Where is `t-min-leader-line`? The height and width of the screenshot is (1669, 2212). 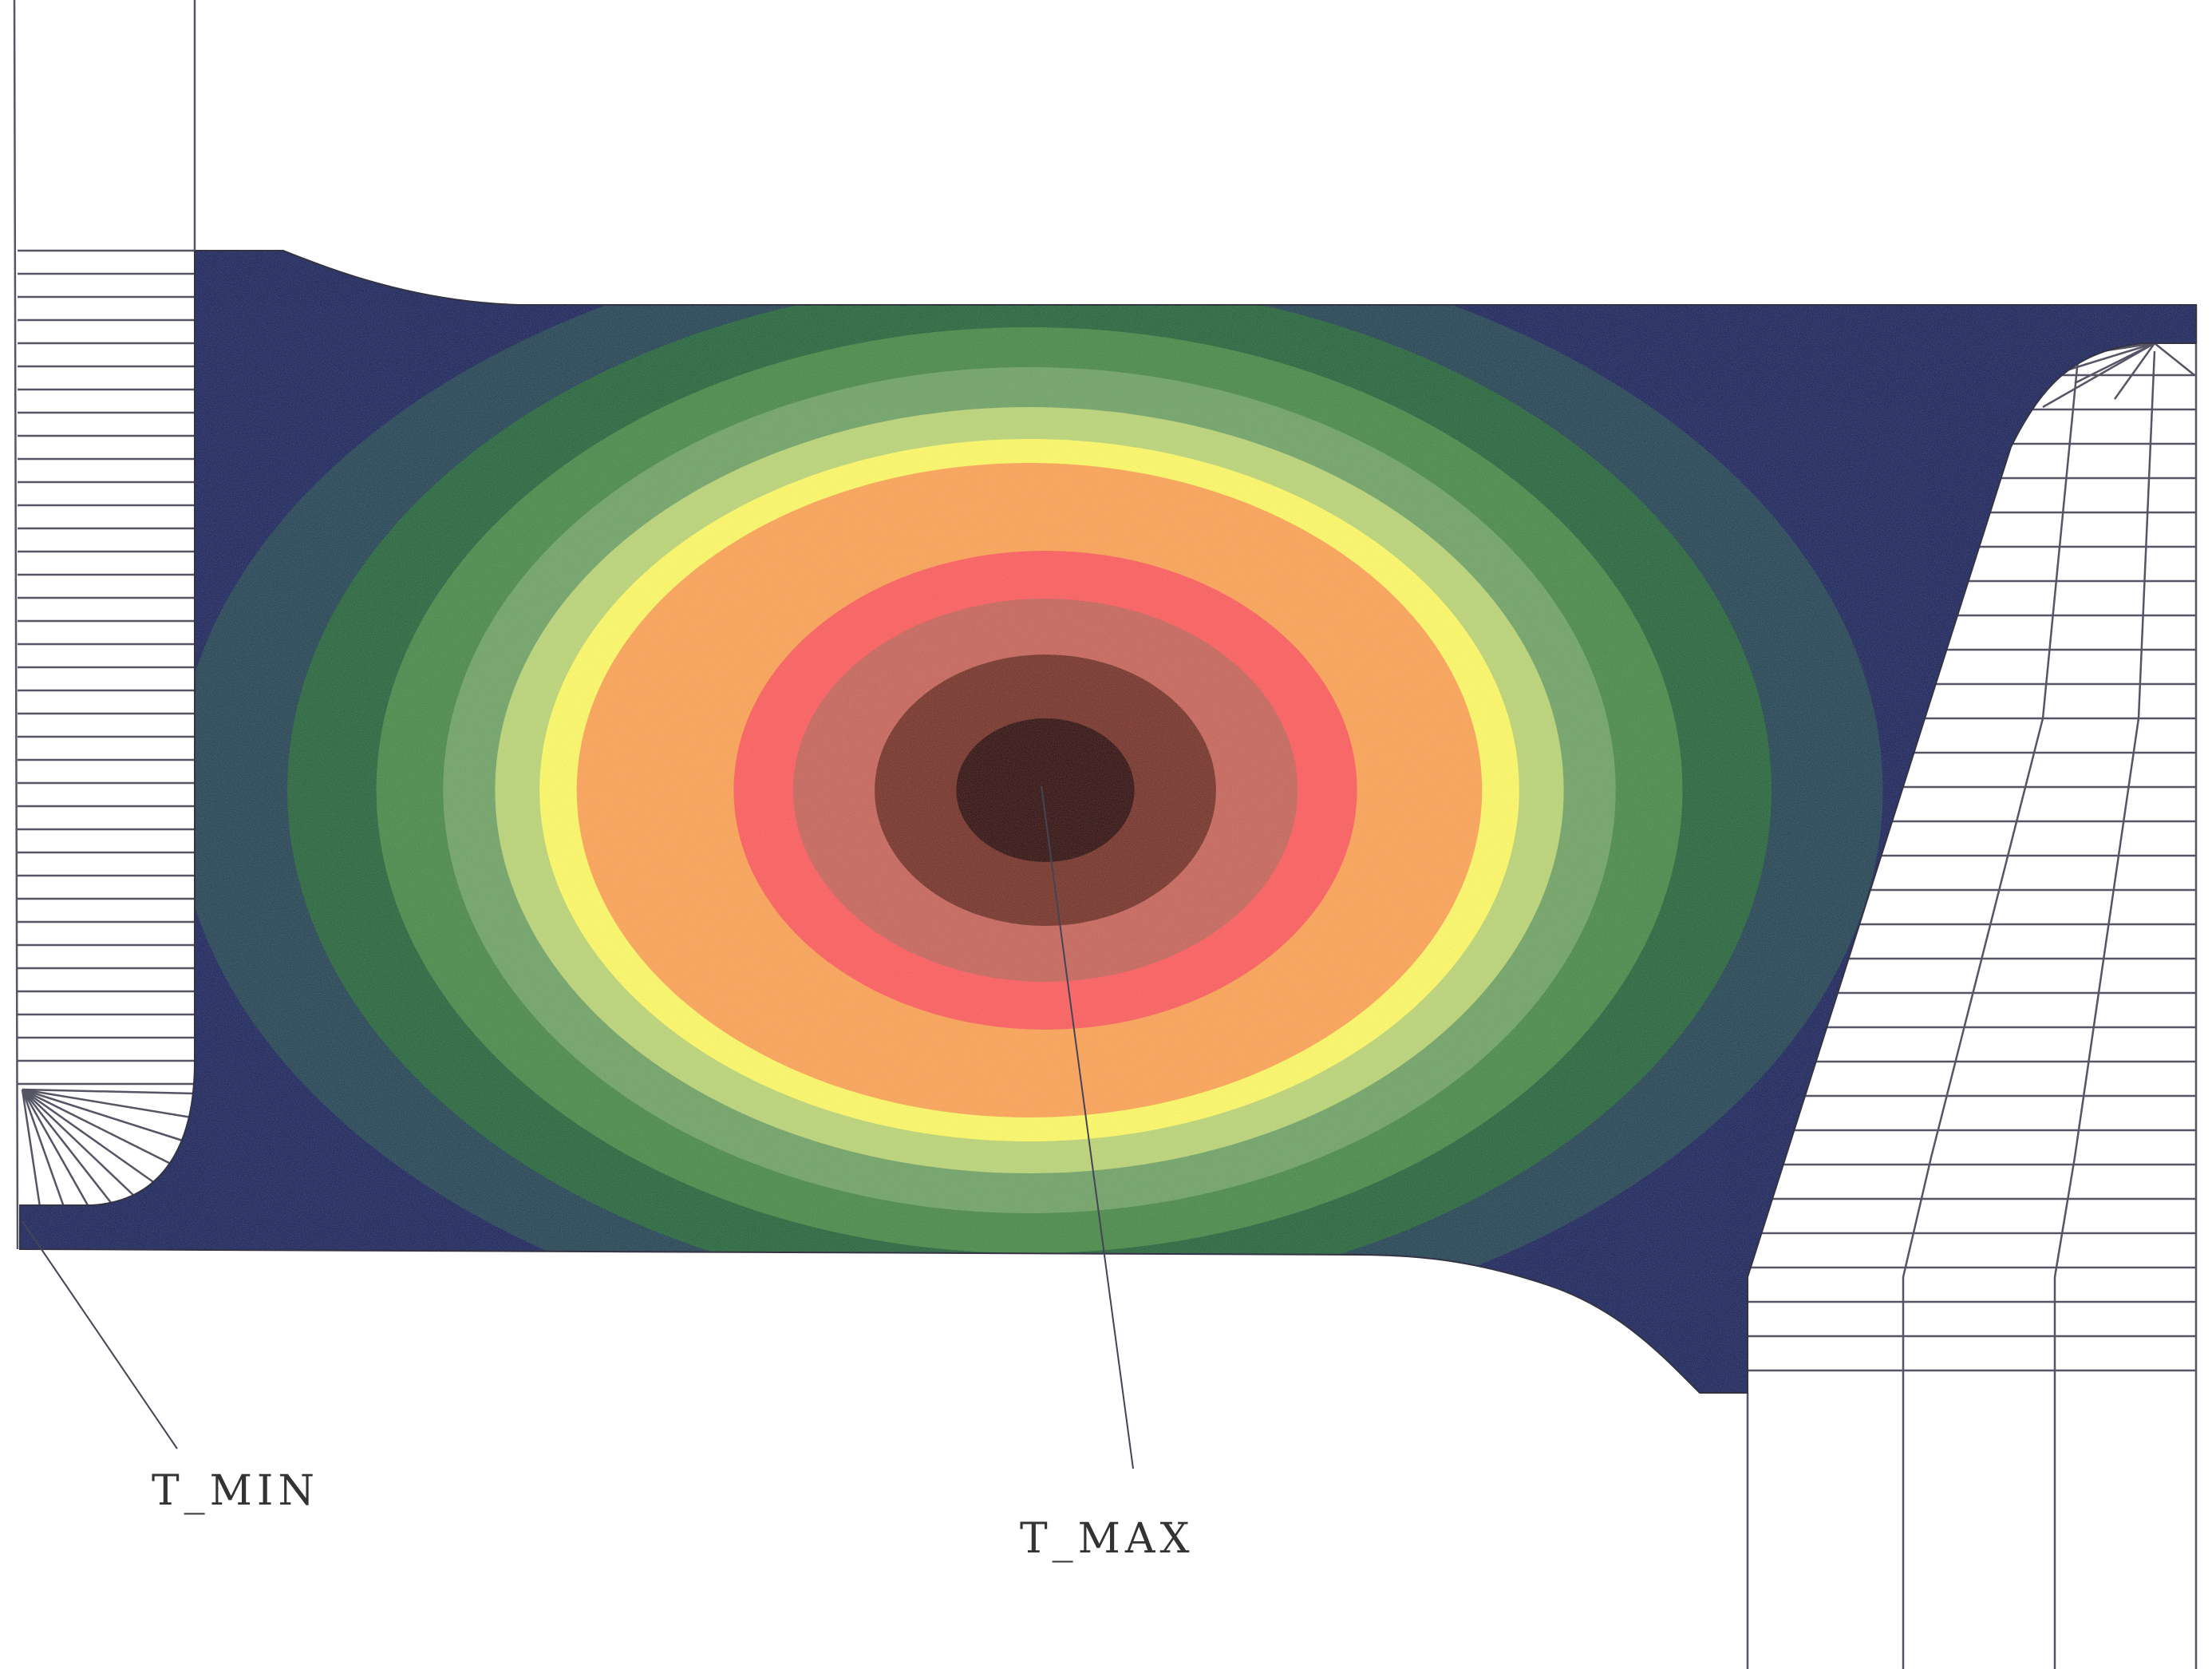 t-min-leader-line is located at coordinates (100, 1335).